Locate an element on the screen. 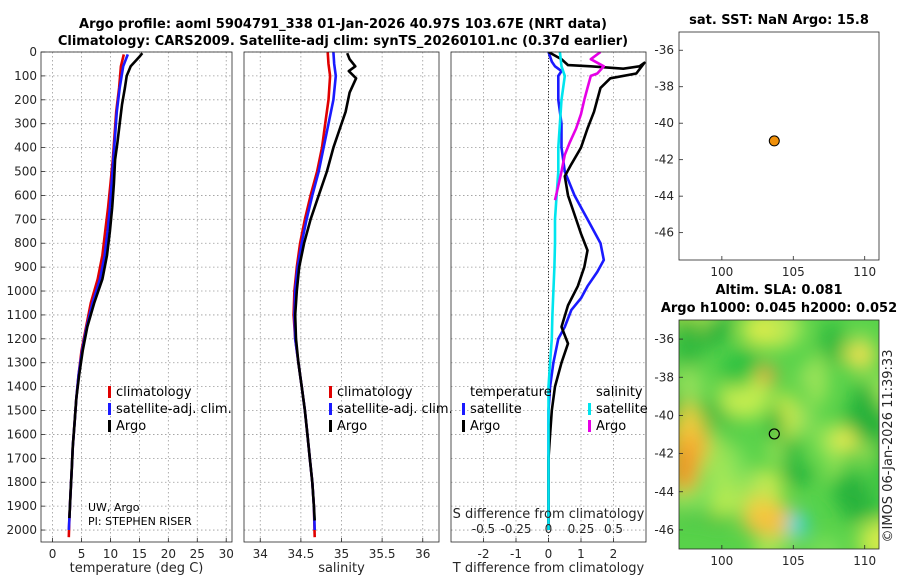 The height and width of the screenshot is (580, 900). series-line-t-argo is located at coordinates (596, 291).